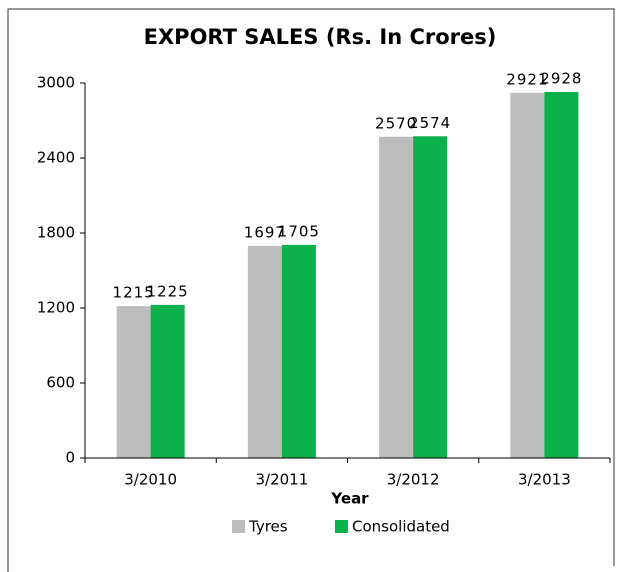  What do you see at coordinates (268, 527) in the screenshot?
I see `legend-label: Tyres` at bounding box center [268, 527].